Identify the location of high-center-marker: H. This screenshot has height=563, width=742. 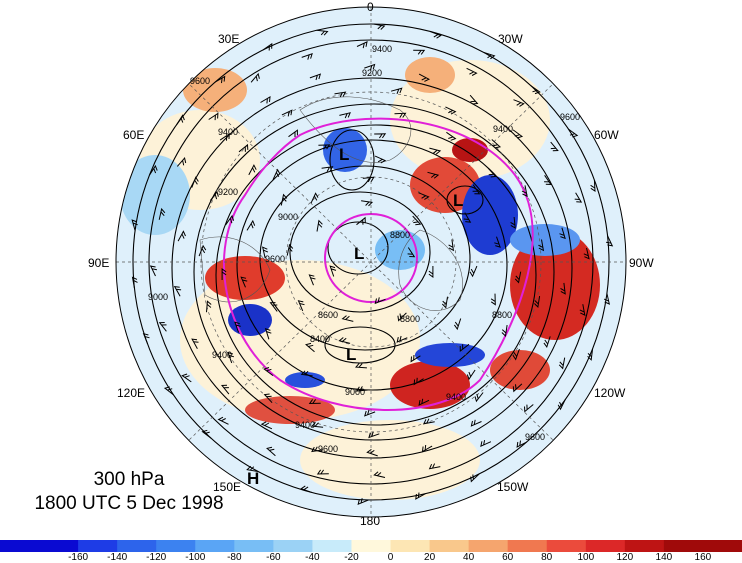
(253, 478).